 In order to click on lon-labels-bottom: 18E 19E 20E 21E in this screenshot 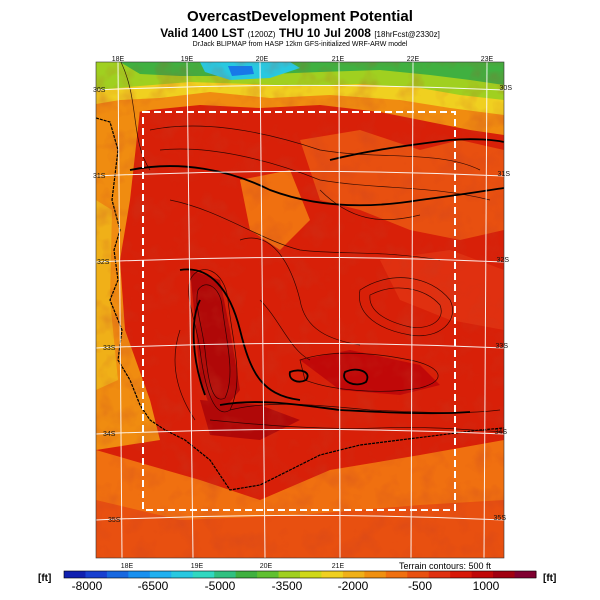, I will do `click(233, 566)`.